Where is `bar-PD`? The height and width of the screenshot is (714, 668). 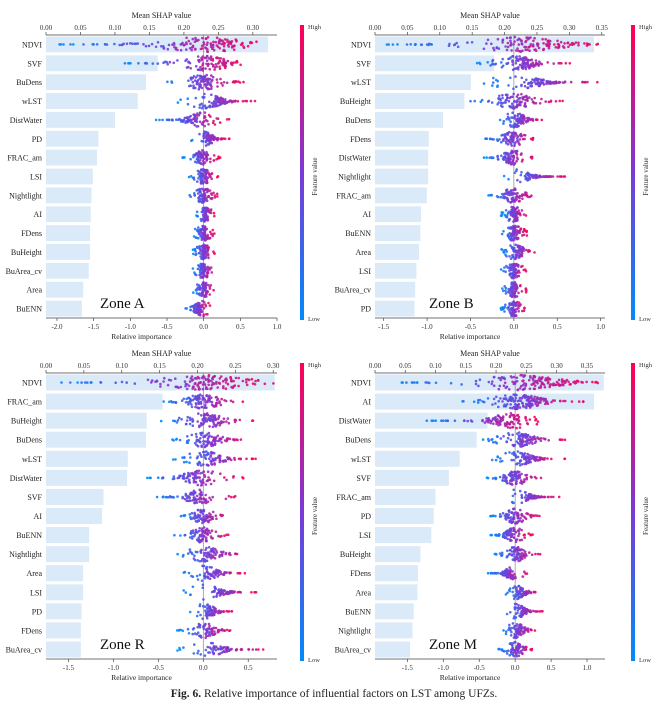
bar-PD is located at coordinates (72, 138).